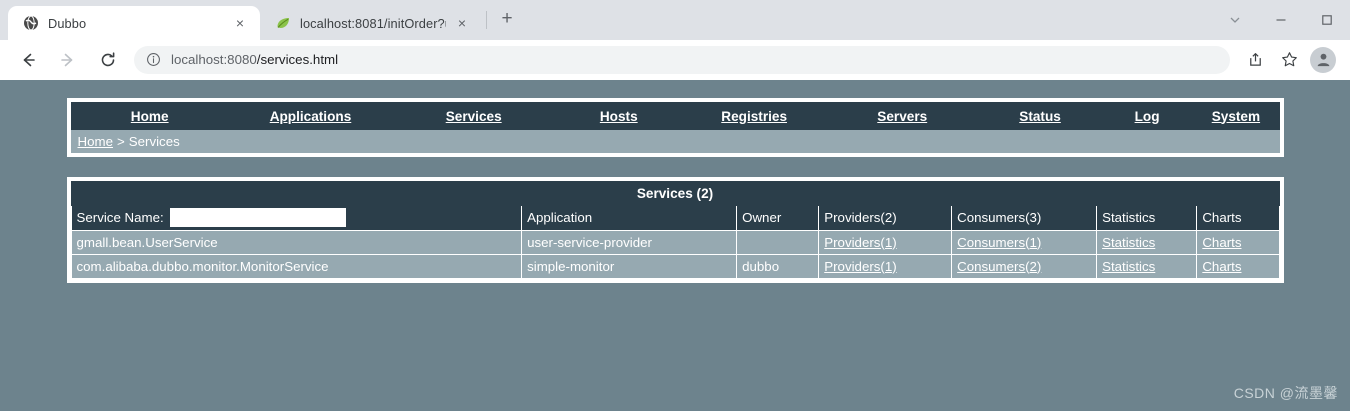 This screenshot has height=411, width=1350. I want to click on cell-consumers: Consumers(2), so click(1024, 266).